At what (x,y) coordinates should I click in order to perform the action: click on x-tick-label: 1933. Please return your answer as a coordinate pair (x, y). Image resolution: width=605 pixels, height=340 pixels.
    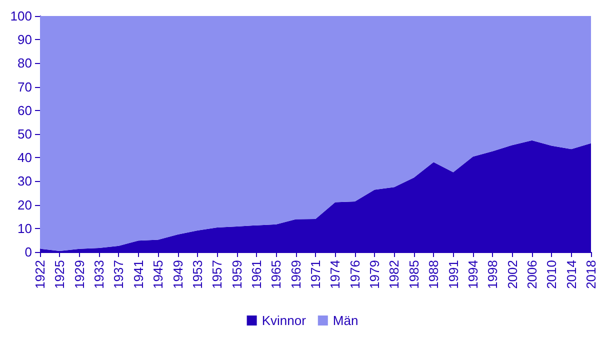
    Looking at the image, I should click on (99, 274).